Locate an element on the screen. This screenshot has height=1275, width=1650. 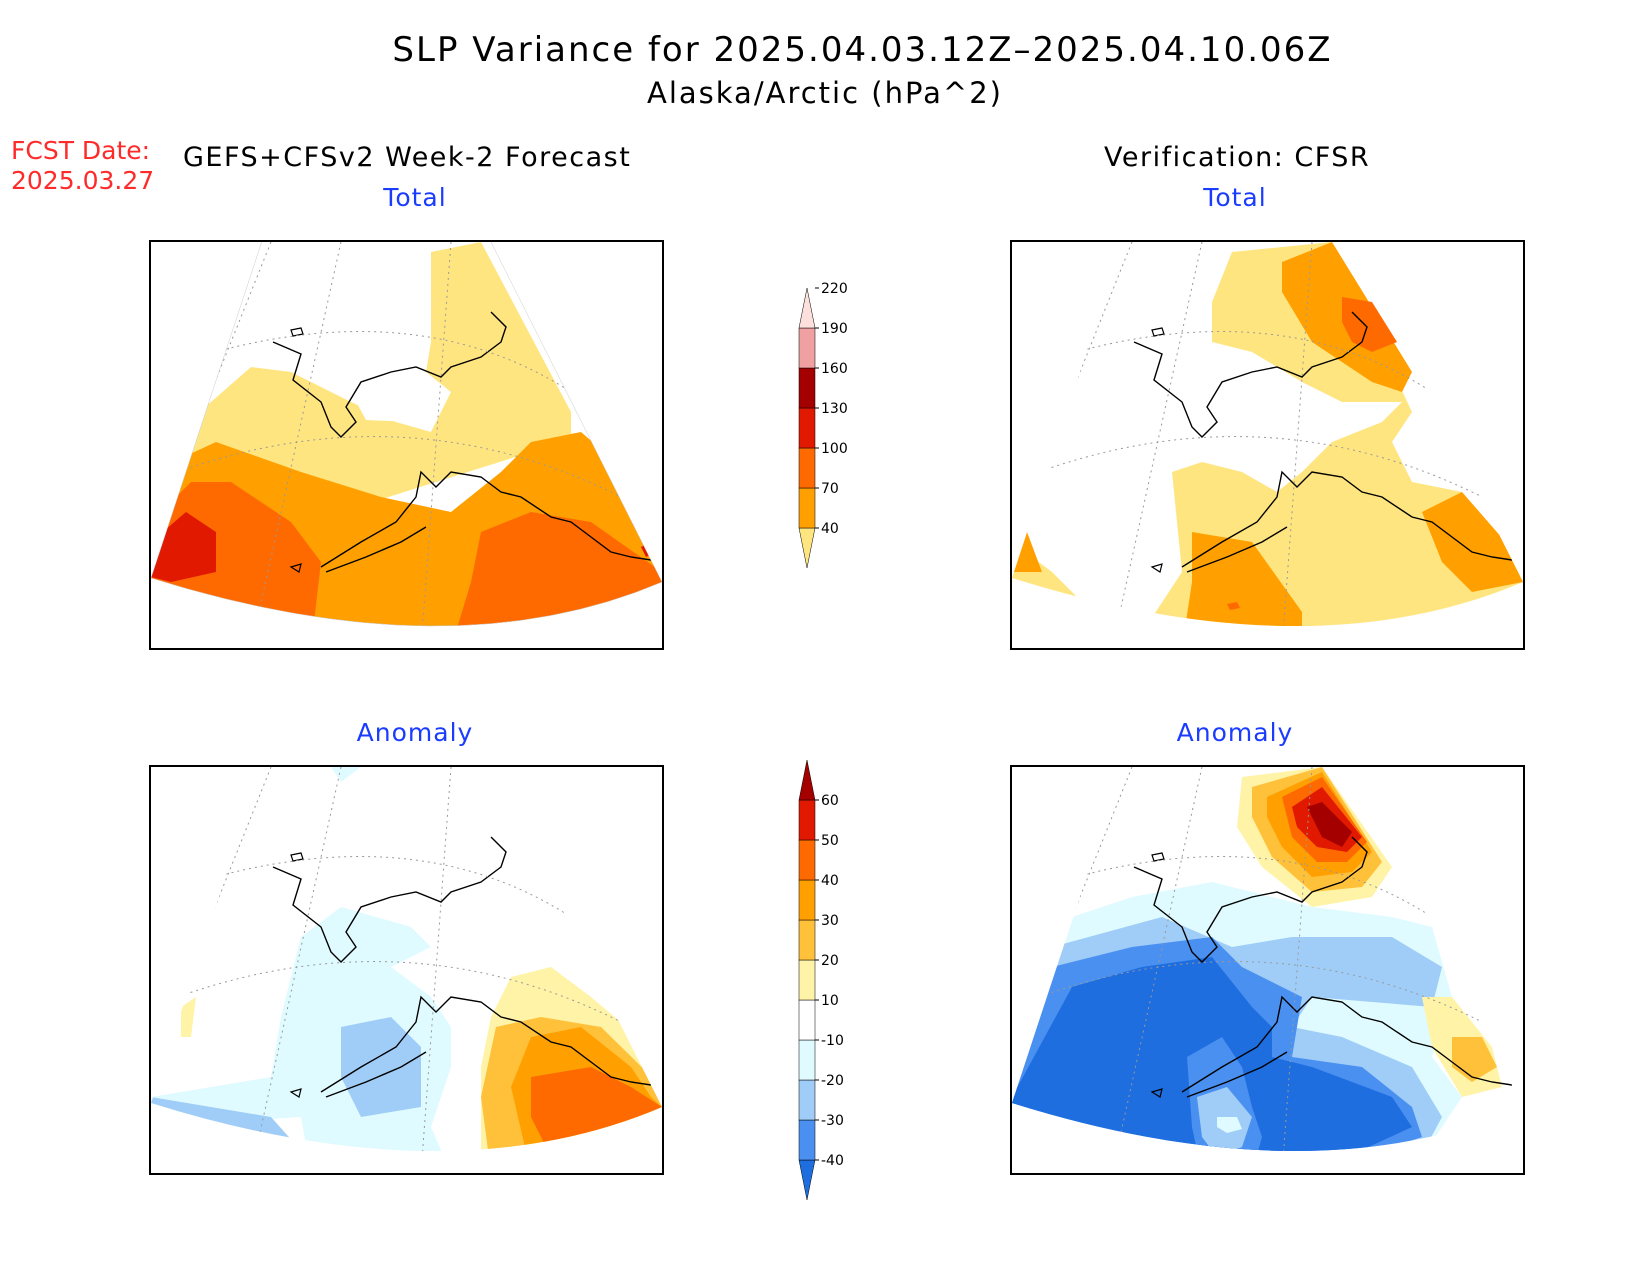
total-colorbar-tick-label: 100 is located at coordinates (834, 449).